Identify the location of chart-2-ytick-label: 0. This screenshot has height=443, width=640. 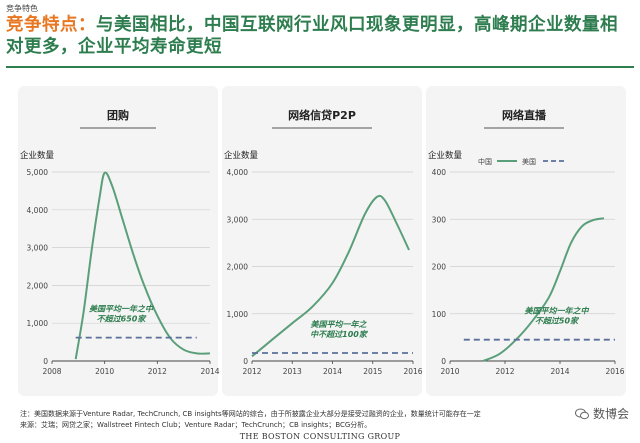
(245, 361).